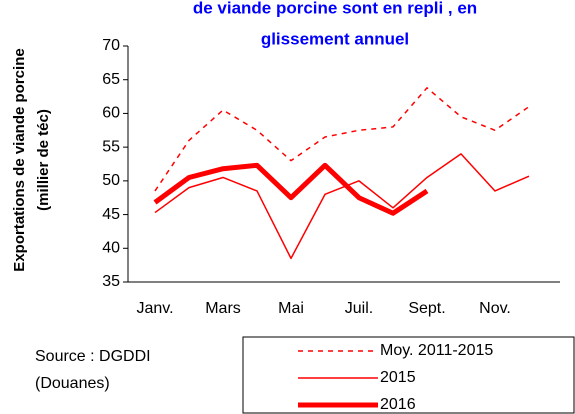 The image size is (575, 414). What do you see at coordinates (291, 308) in the screenshot?
I see `x-tick-label: Mai` at bounding box center [291, 308].